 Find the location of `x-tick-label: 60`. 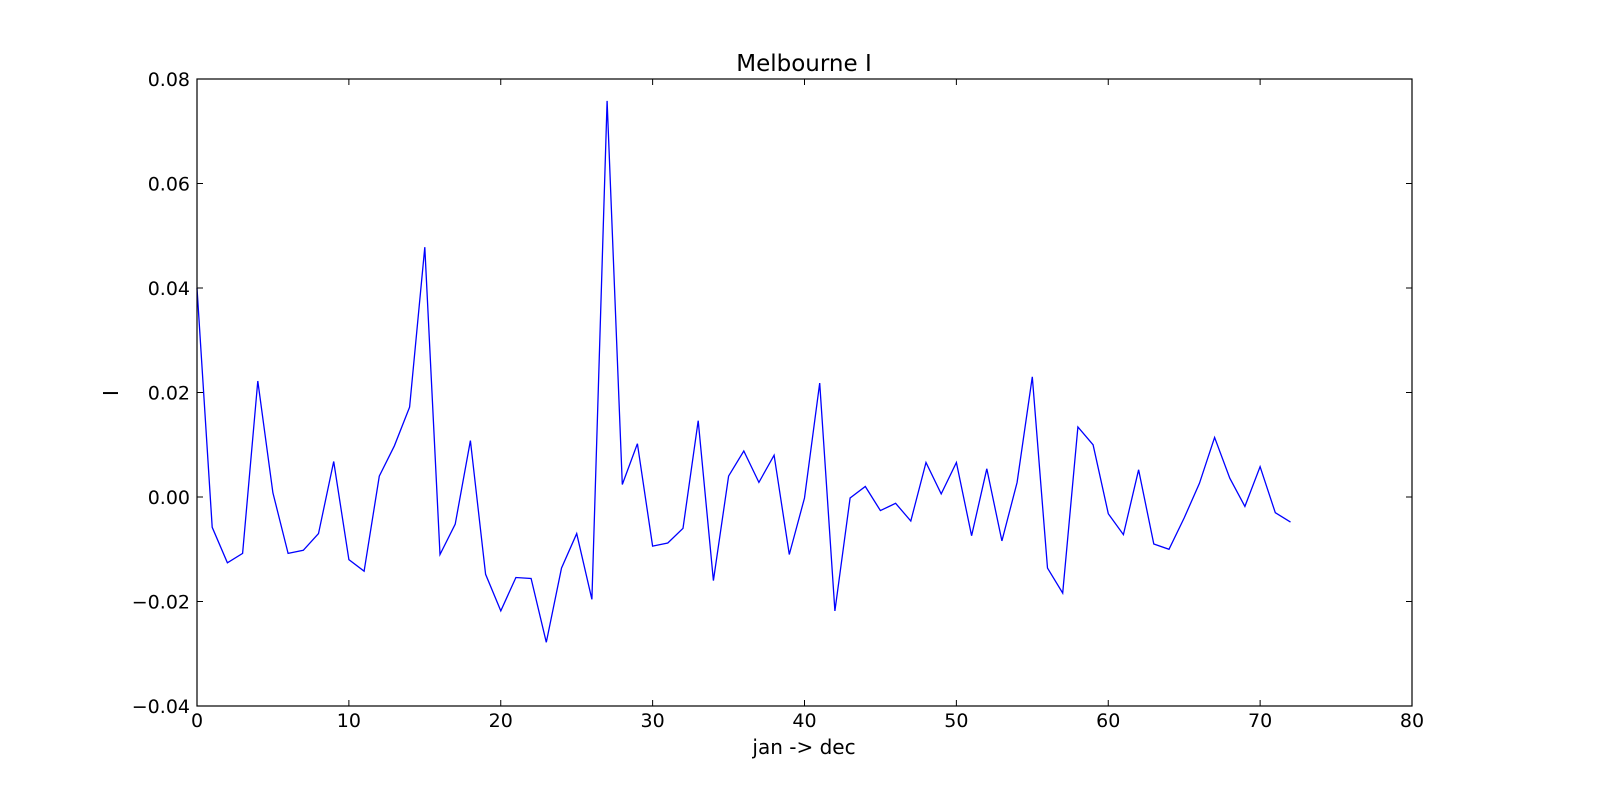

x-tick-label: 60 is located at coordinates (1108, 721).